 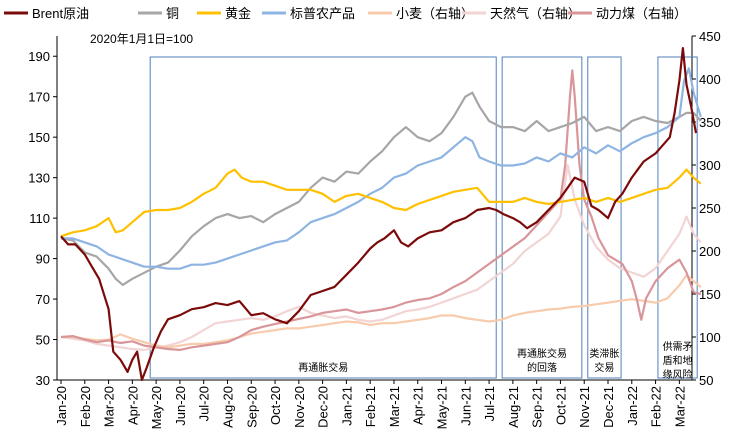 What do you see at coordinates (632, 406) in the screenshot?
I see `x-tick-label: Jan-22` at bounding box center [632, 406].